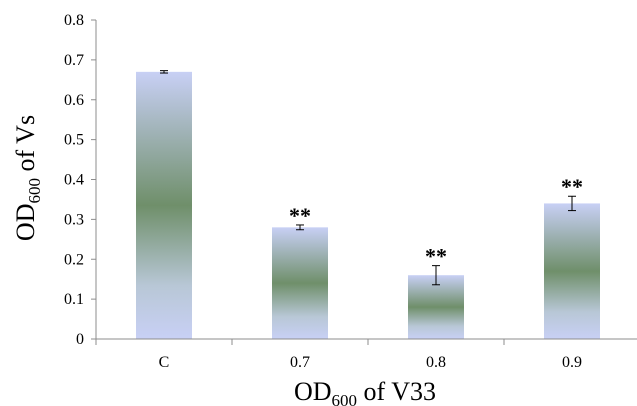 The image size is (637, 406). I want to click on y-tick-label: 0.4, so click(74, 180).